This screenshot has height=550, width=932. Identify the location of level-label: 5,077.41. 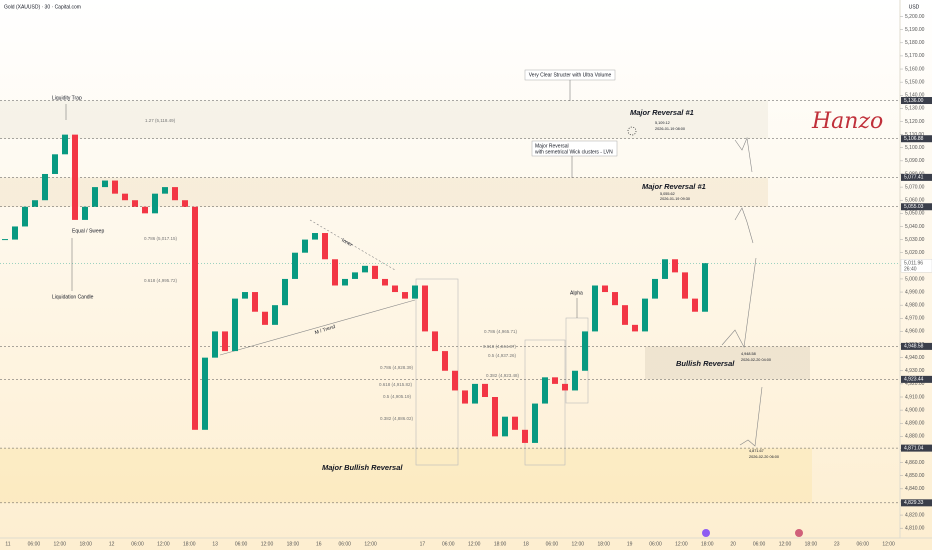
(914, 178).